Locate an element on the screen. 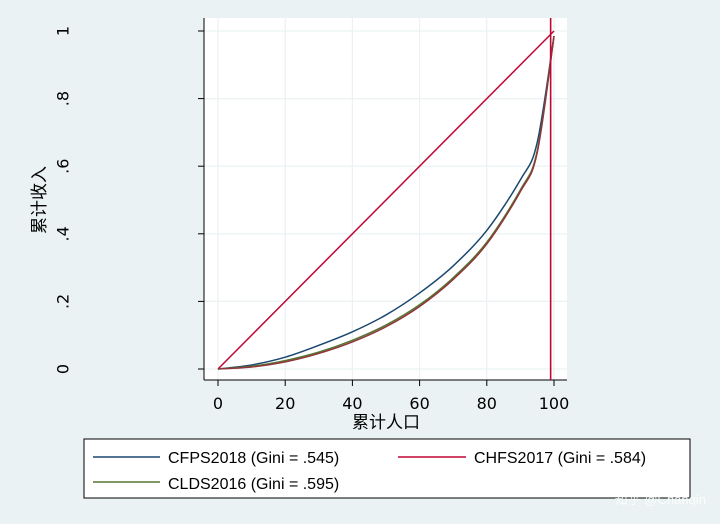 This screenshot has height=524, width=720. x-tick-label: 80 is located at coordinates (487, 403).